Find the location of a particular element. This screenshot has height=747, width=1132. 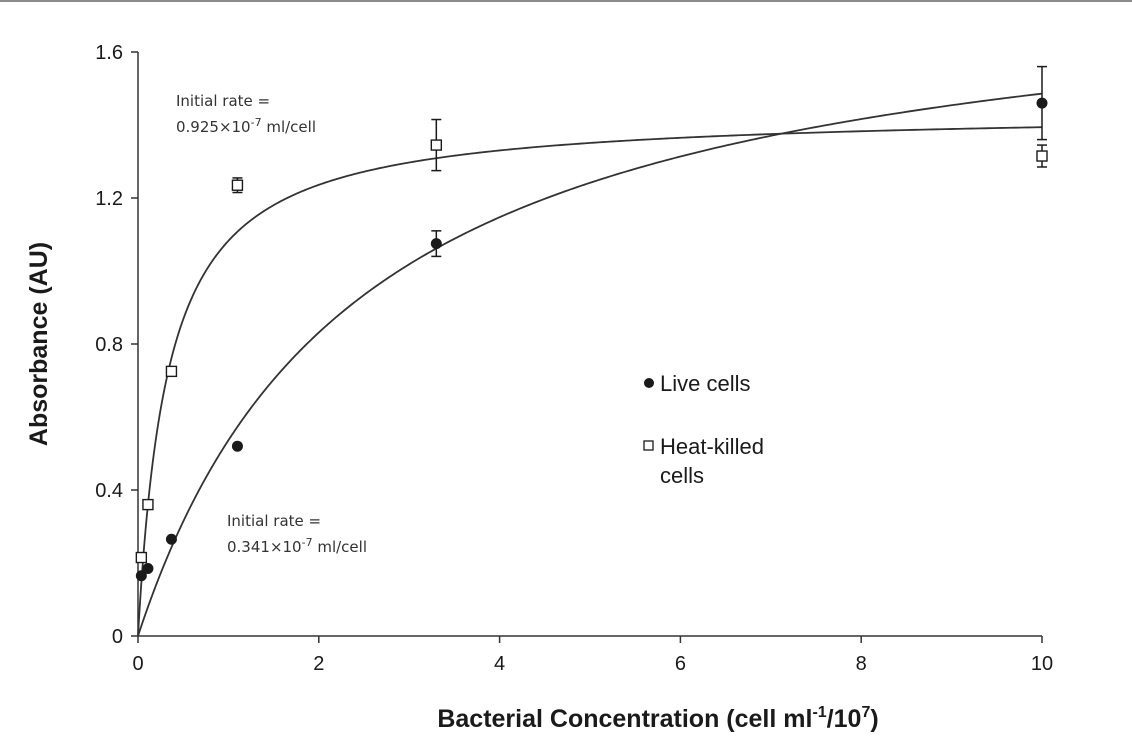

legend-label-heat-line2: cells is located at coordinates (682, 475).